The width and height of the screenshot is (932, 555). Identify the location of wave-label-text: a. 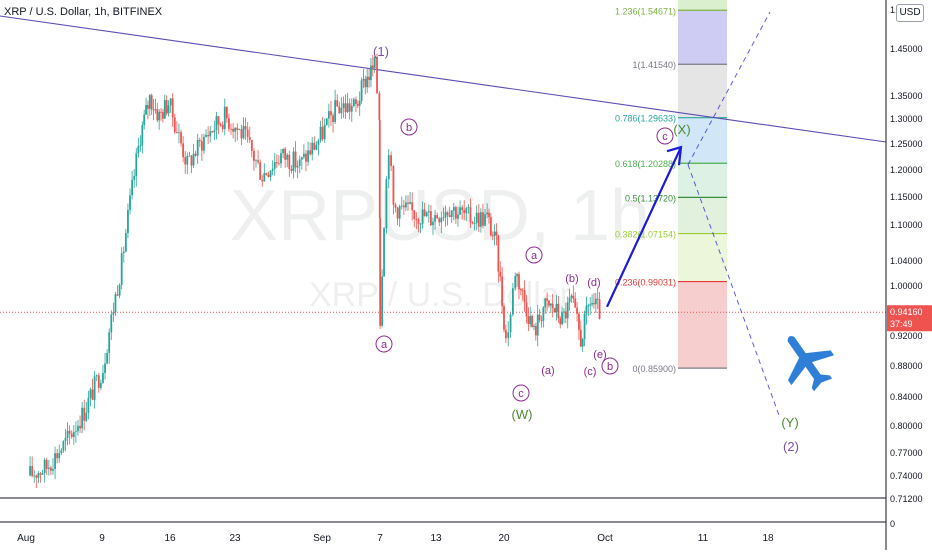
(534, 256).